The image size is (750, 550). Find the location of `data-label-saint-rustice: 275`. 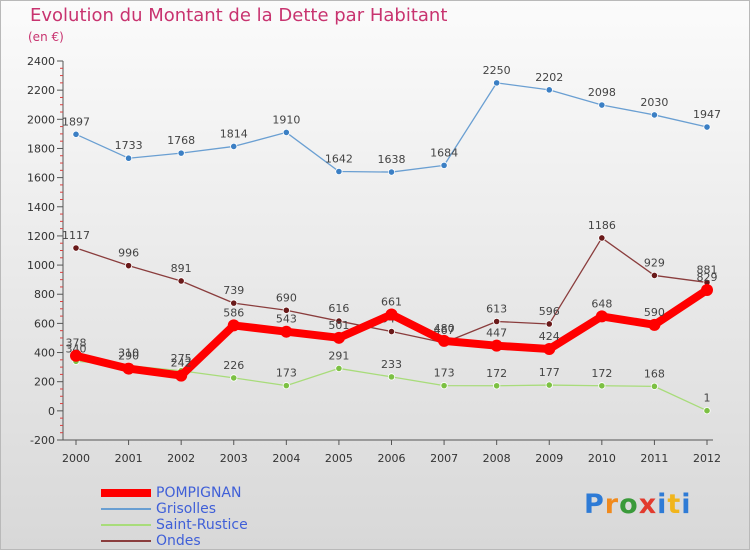

data-label-saint-rustice: 275 is located at coordinates (181, 358).